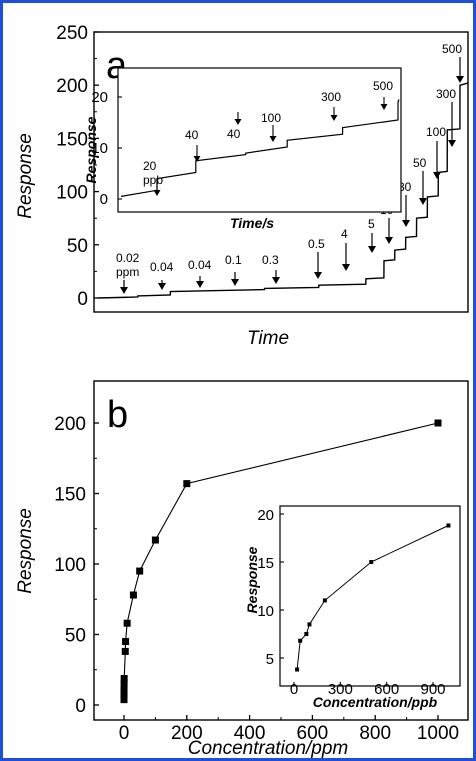  Describe the element at coordinates (375, 702) in the screenshot. I see `inset-b-x-axis-title: Concentration/ppb` at that location.